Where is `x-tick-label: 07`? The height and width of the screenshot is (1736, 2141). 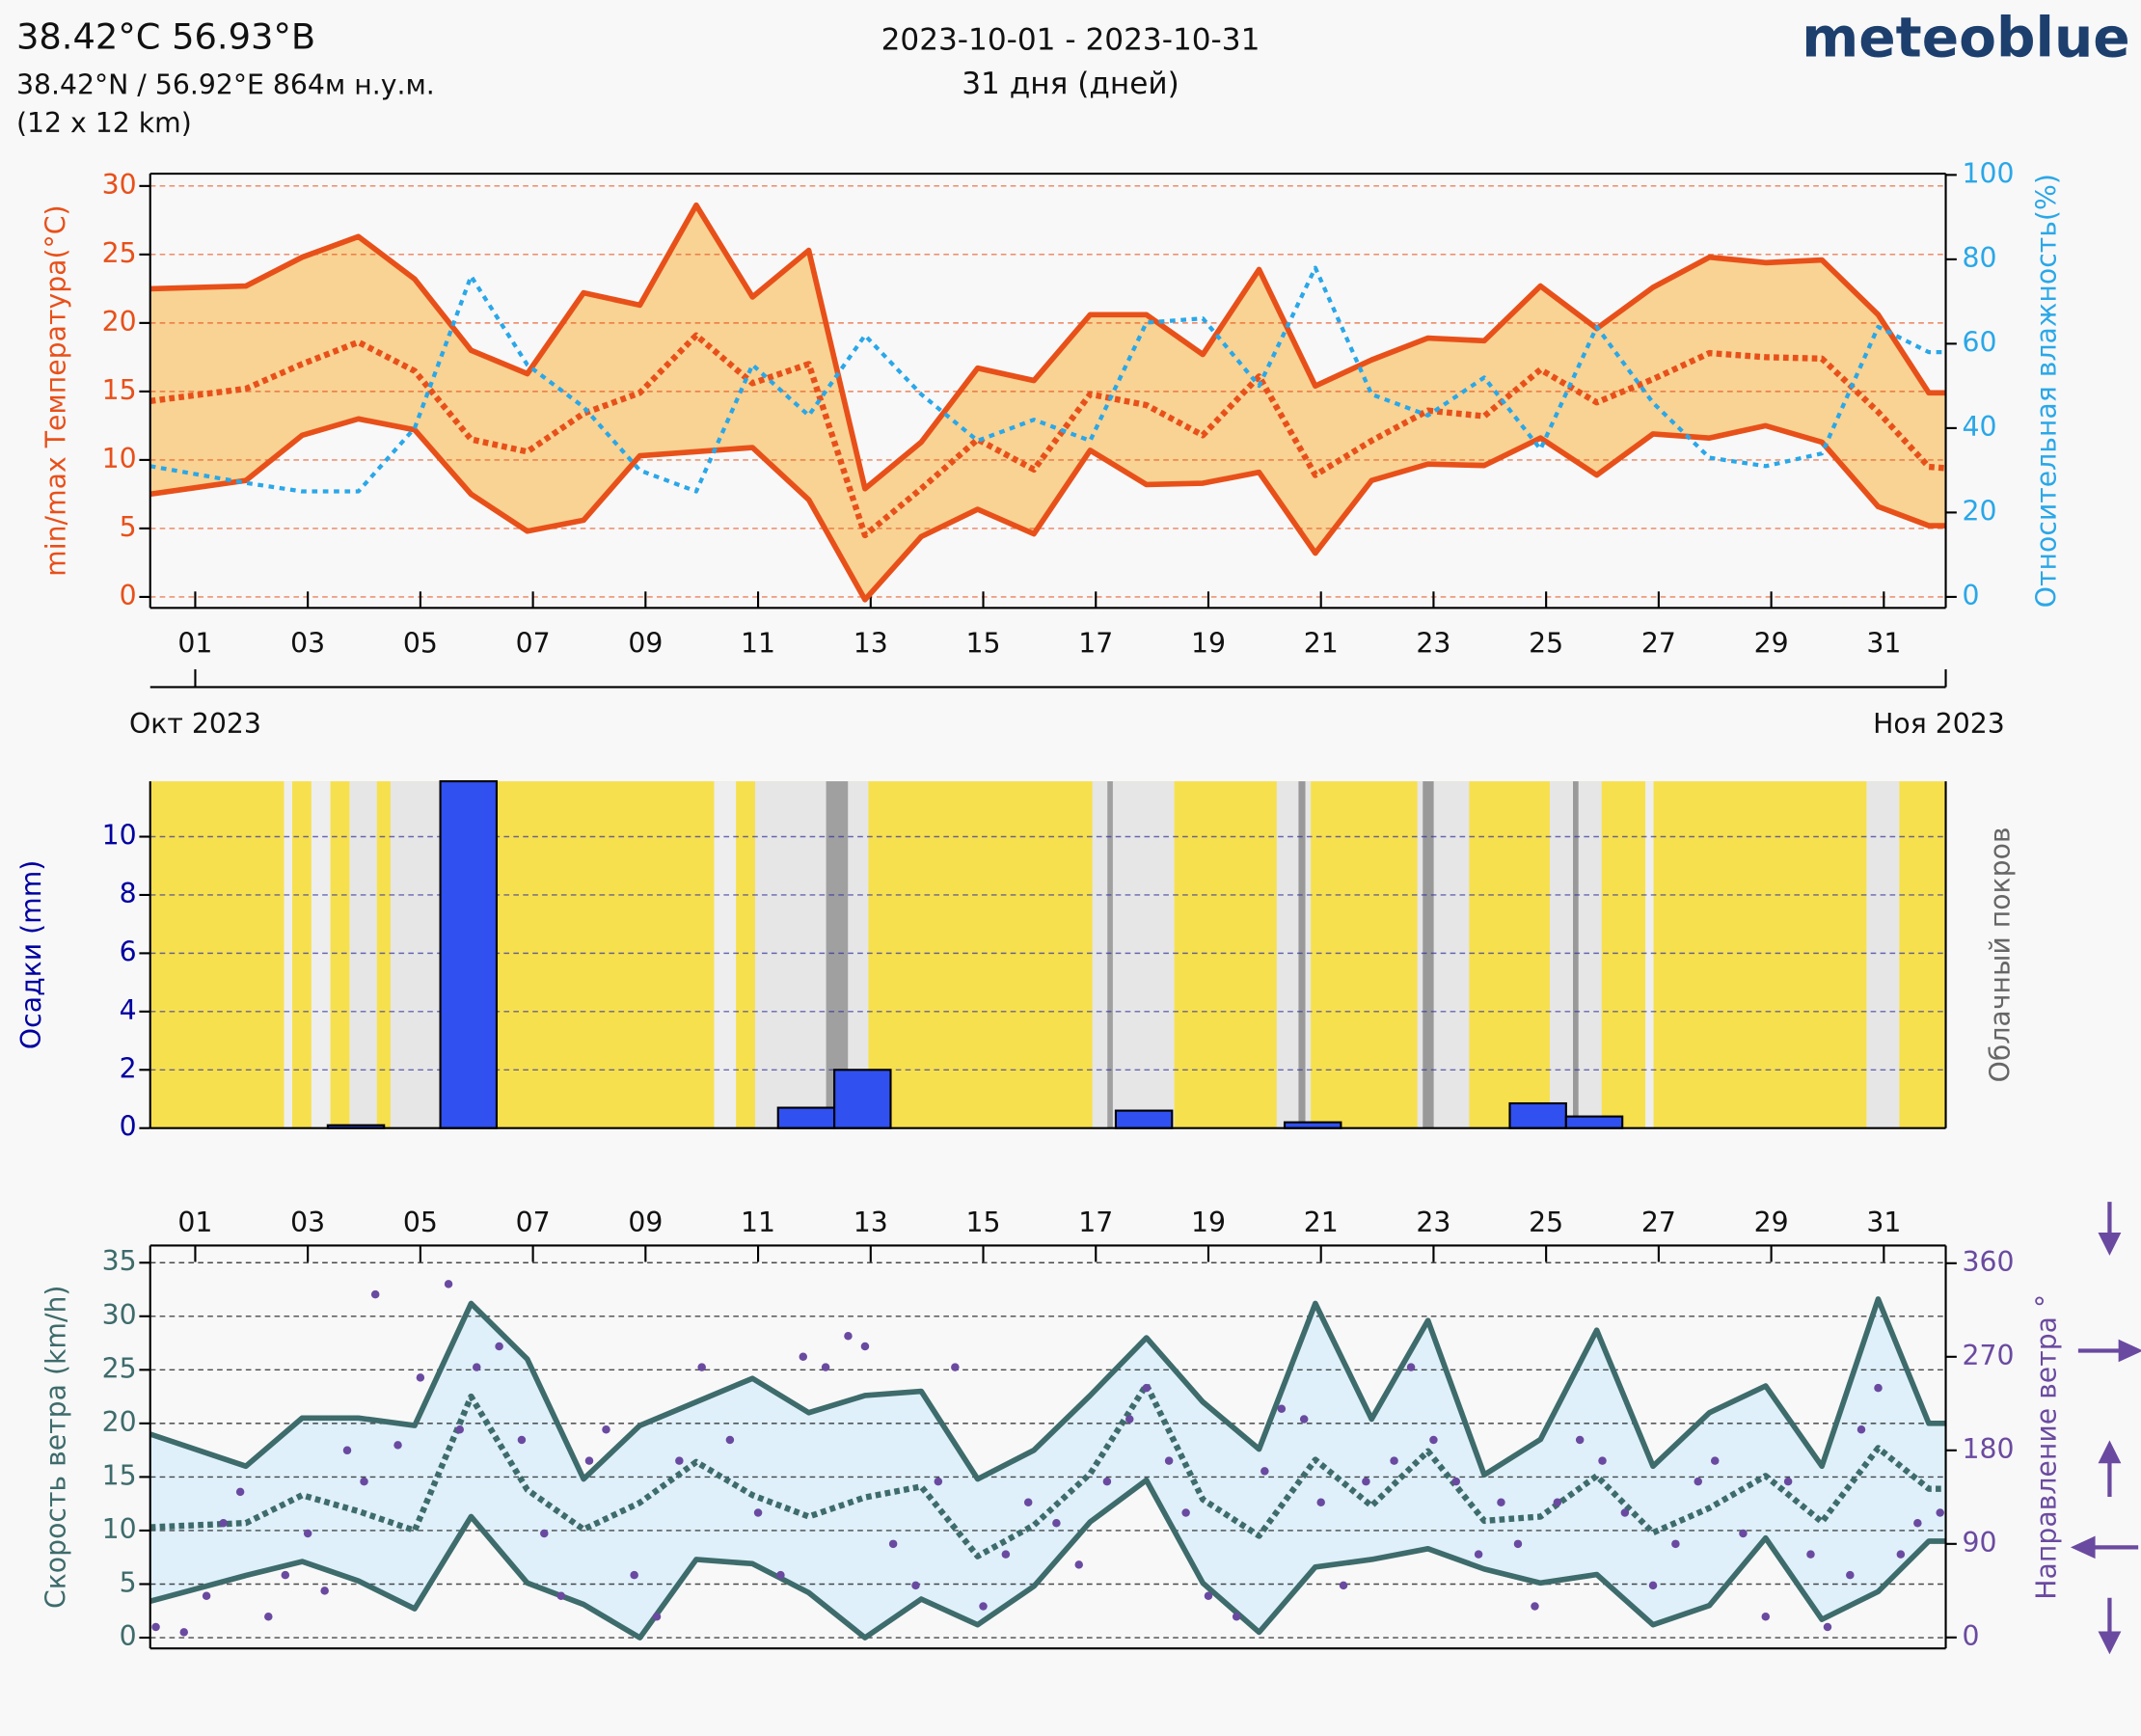 x-tick-label: 07 is located at coordinates (534, 644).